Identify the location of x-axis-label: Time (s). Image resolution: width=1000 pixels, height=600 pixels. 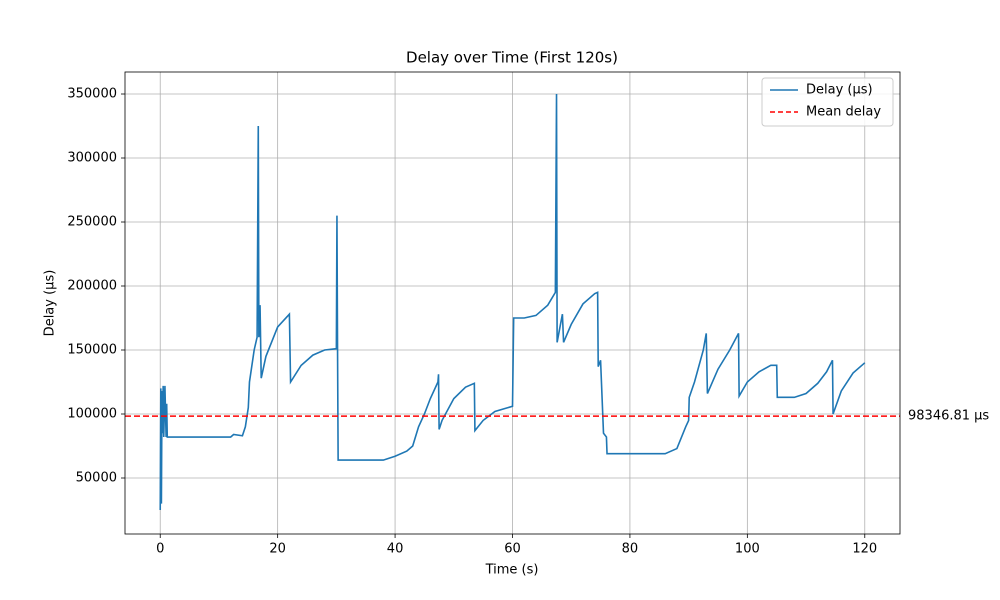
(512, 570).